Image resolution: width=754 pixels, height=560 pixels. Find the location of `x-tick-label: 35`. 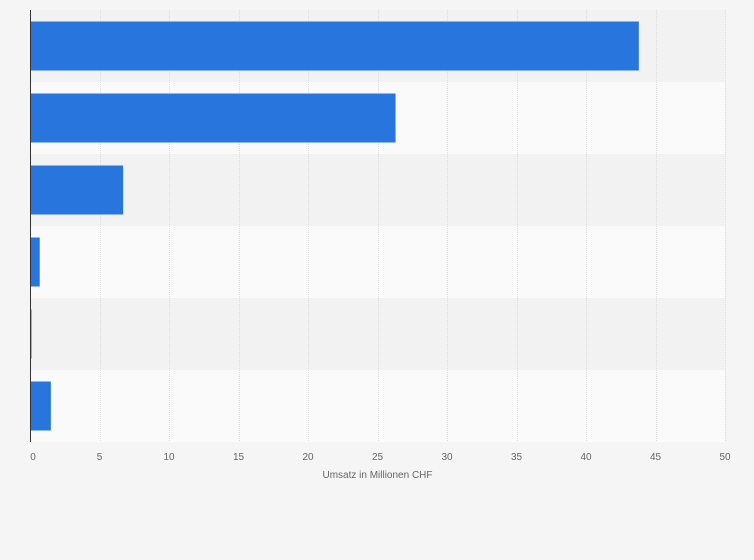

x-tick-label: 35 is located at coordinates (517, 457).